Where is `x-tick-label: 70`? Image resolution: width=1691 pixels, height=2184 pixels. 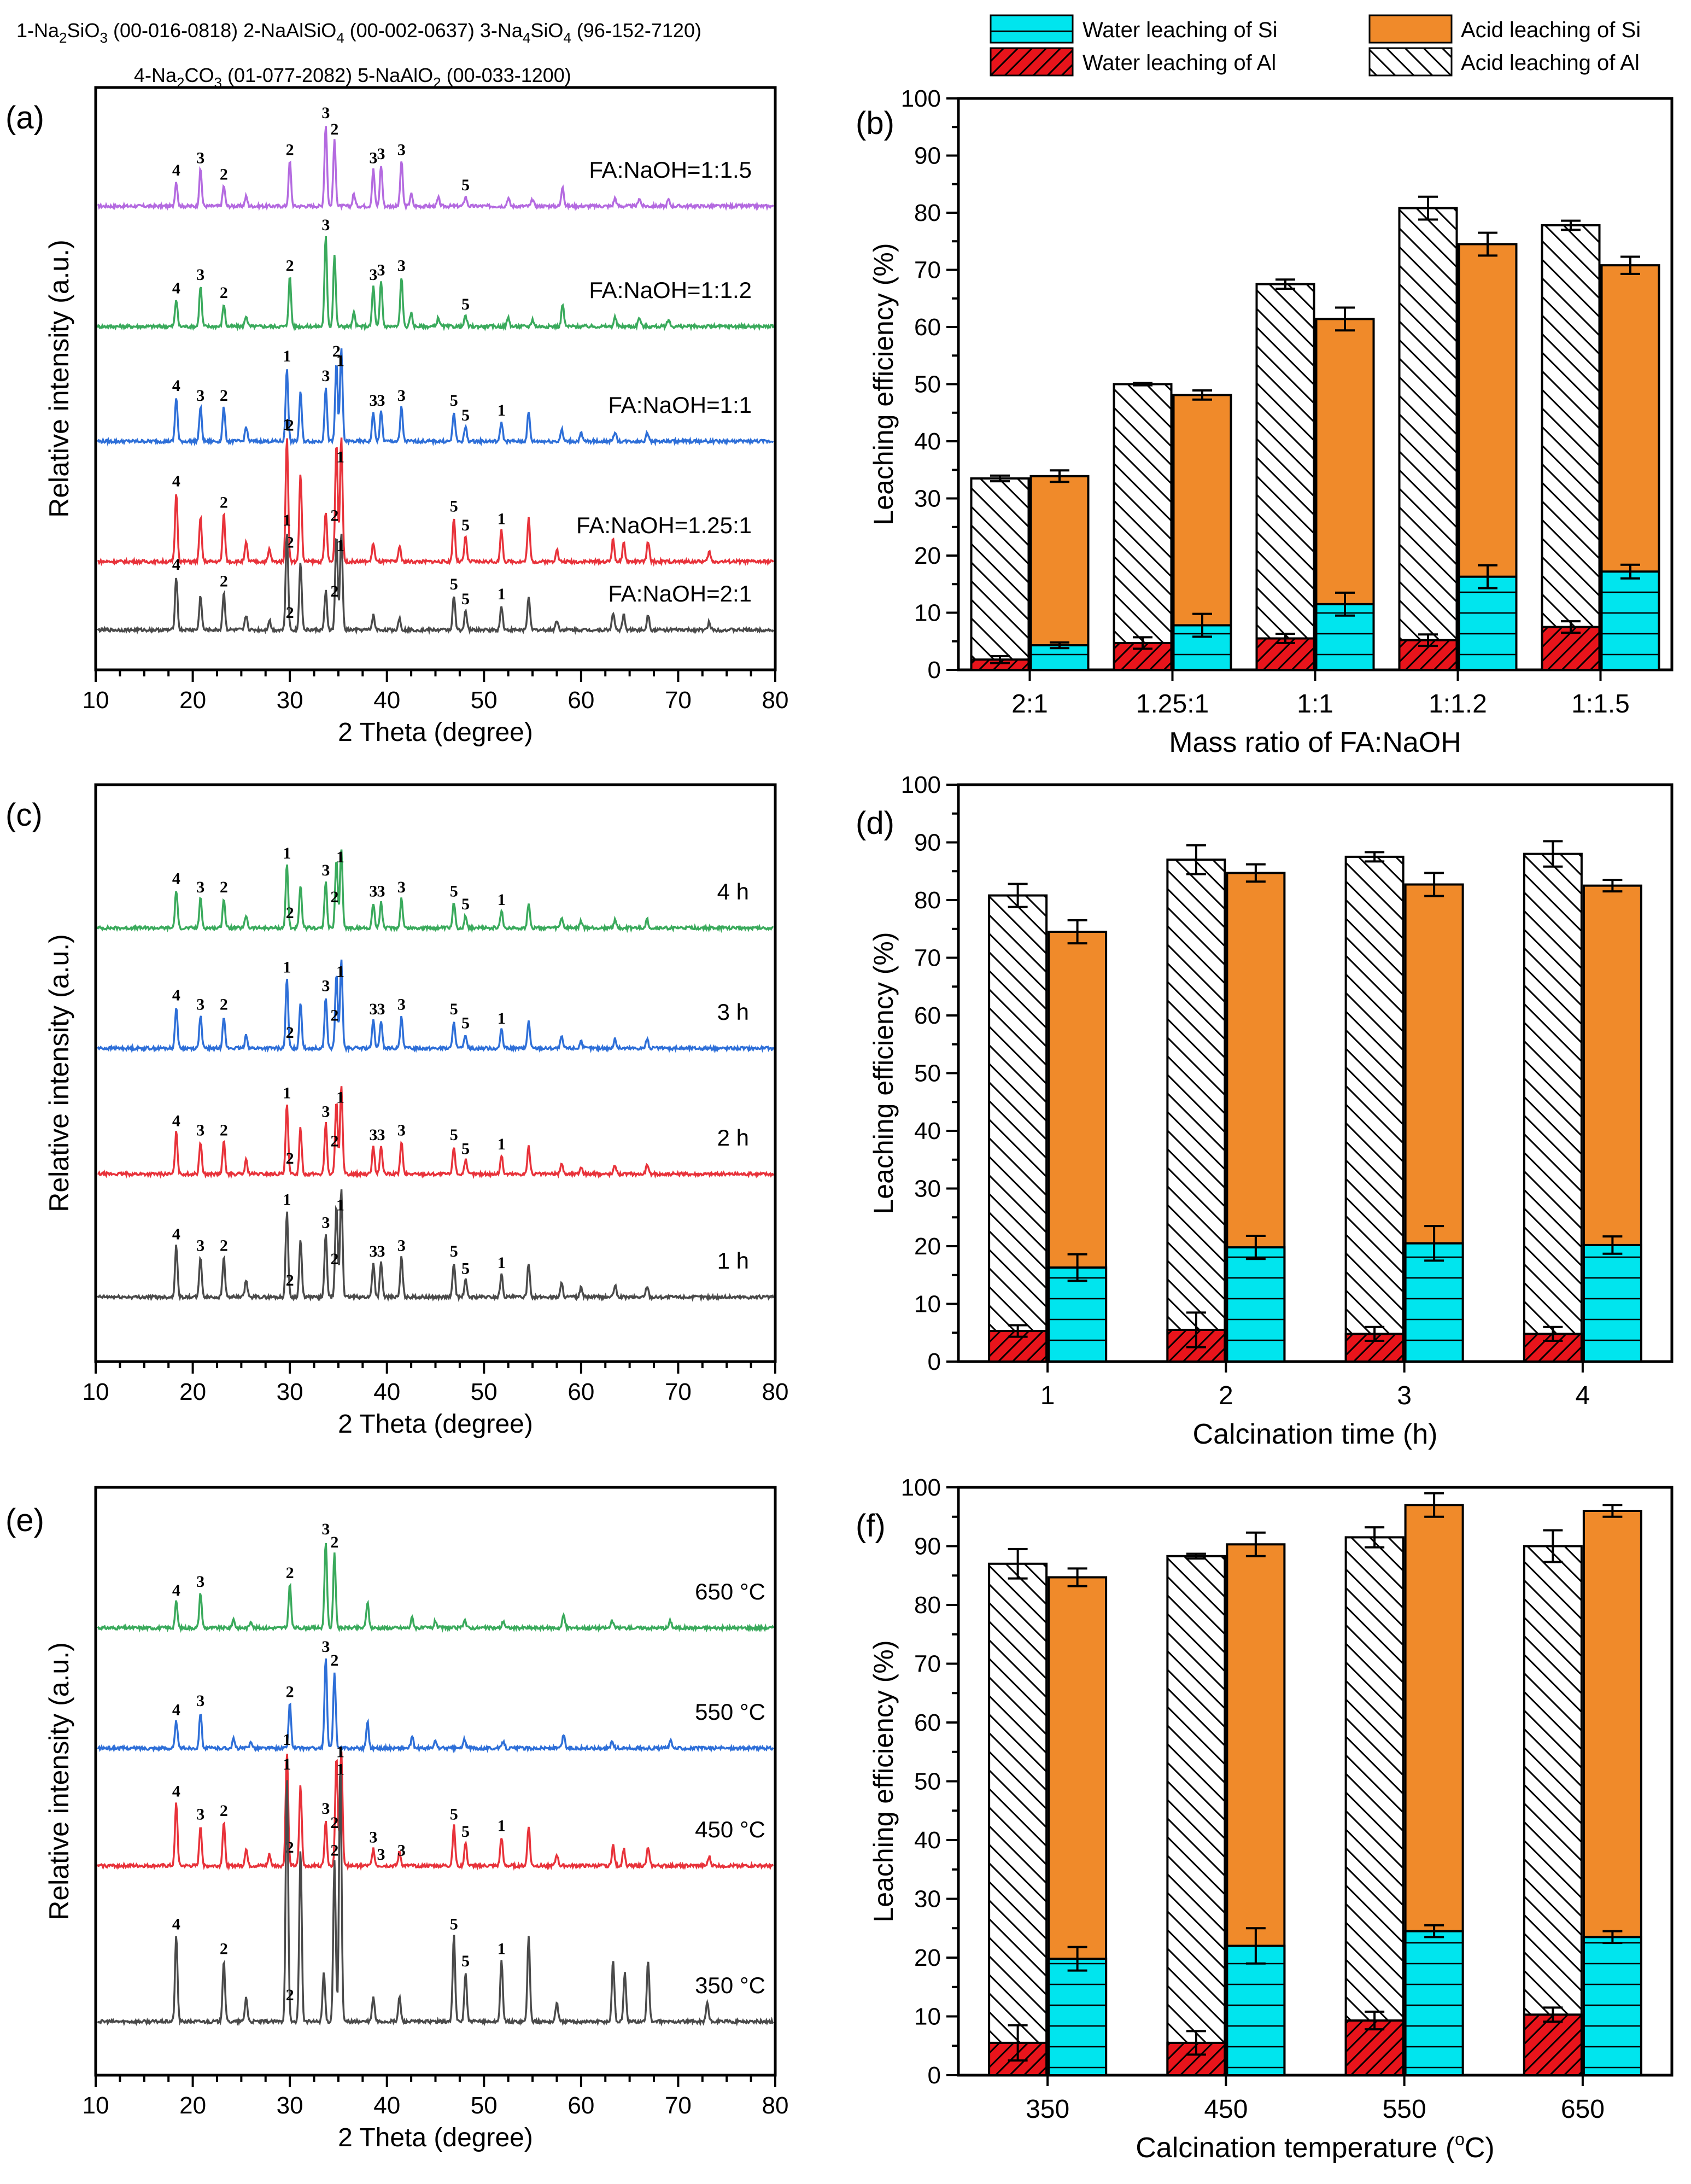
x-tick-label: 70 is located at coordinates (678, 1392).